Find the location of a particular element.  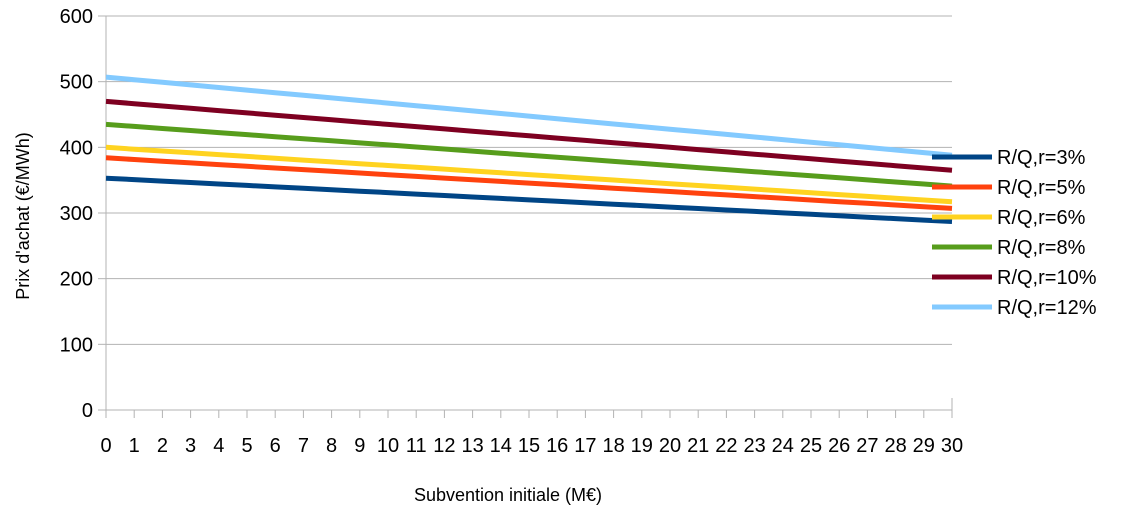

legend-label-6: R/Q,r=12% is located at coordinates (1047, 308).